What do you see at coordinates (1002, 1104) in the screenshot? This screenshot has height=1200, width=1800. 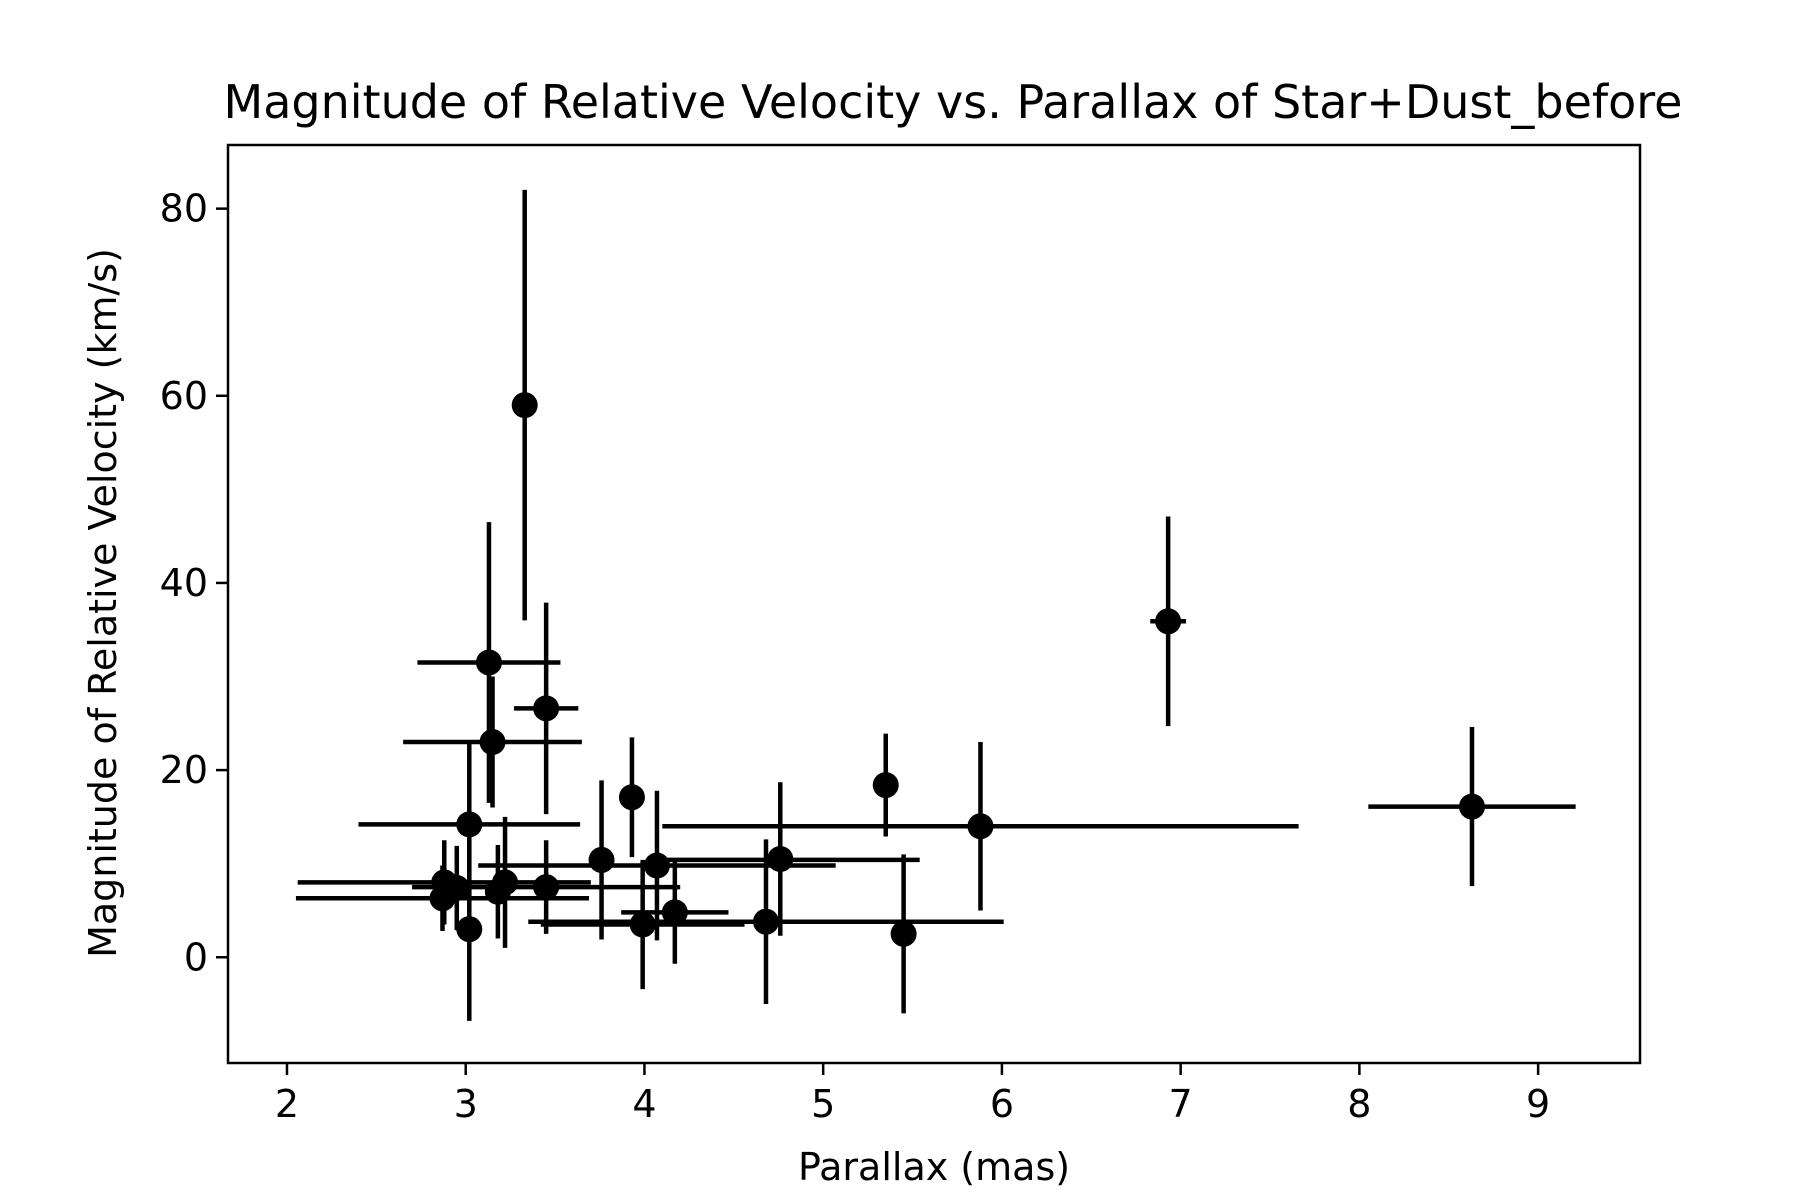 I see `x-tick-label: 6` at bounding box center [1002, 1104].